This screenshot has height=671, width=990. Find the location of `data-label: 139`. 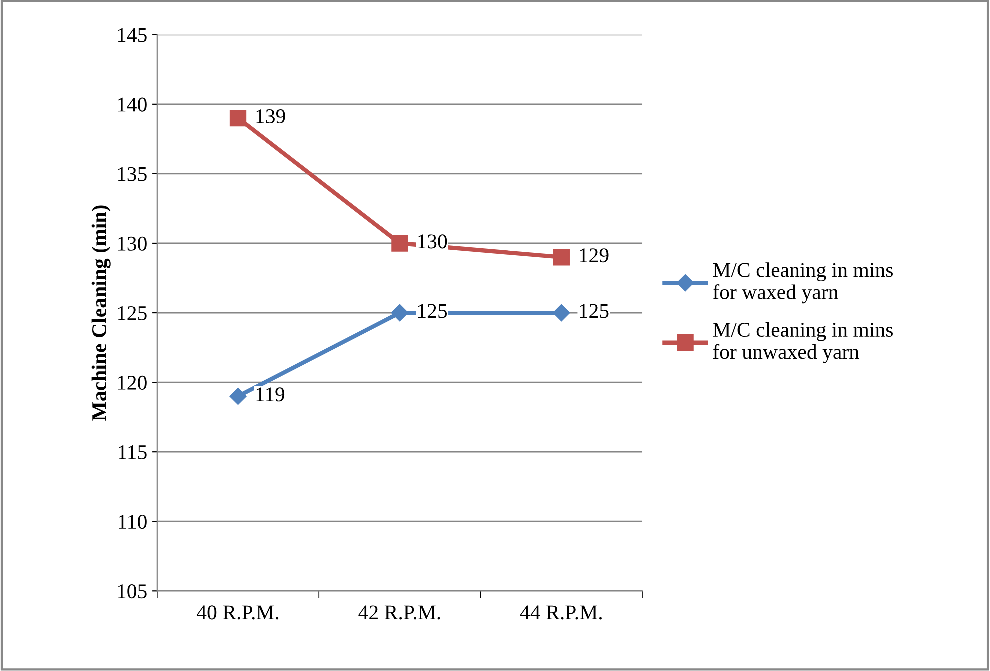

data-label: 139 is located at coordinates (271, 117).